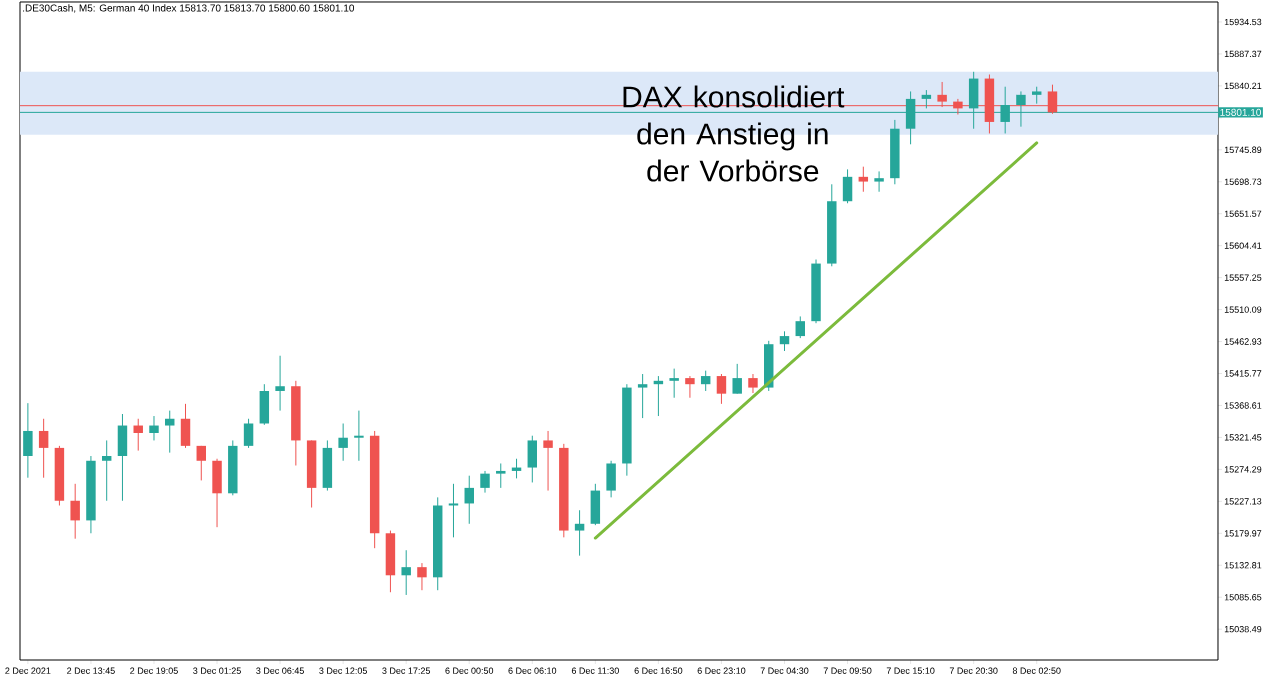  Describe the element at coordinates (658, 670) in the screenshot. I see `x-tick-label: 6 Dec 16:50` at that location.